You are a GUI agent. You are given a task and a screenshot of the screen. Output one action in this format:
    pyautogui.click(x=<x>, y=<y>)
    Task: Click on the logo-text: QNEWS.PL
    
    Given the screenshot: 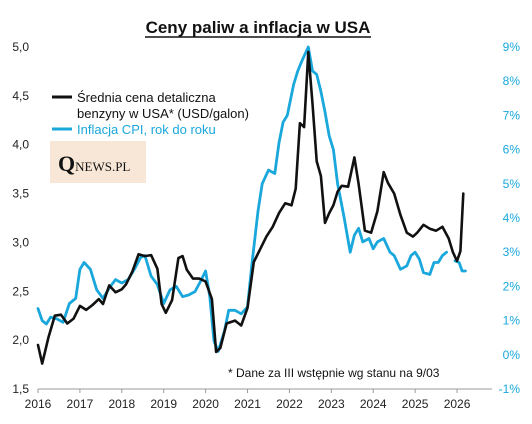 What is the action you would take?
    pyautogui.click(x=94, y=163)
    